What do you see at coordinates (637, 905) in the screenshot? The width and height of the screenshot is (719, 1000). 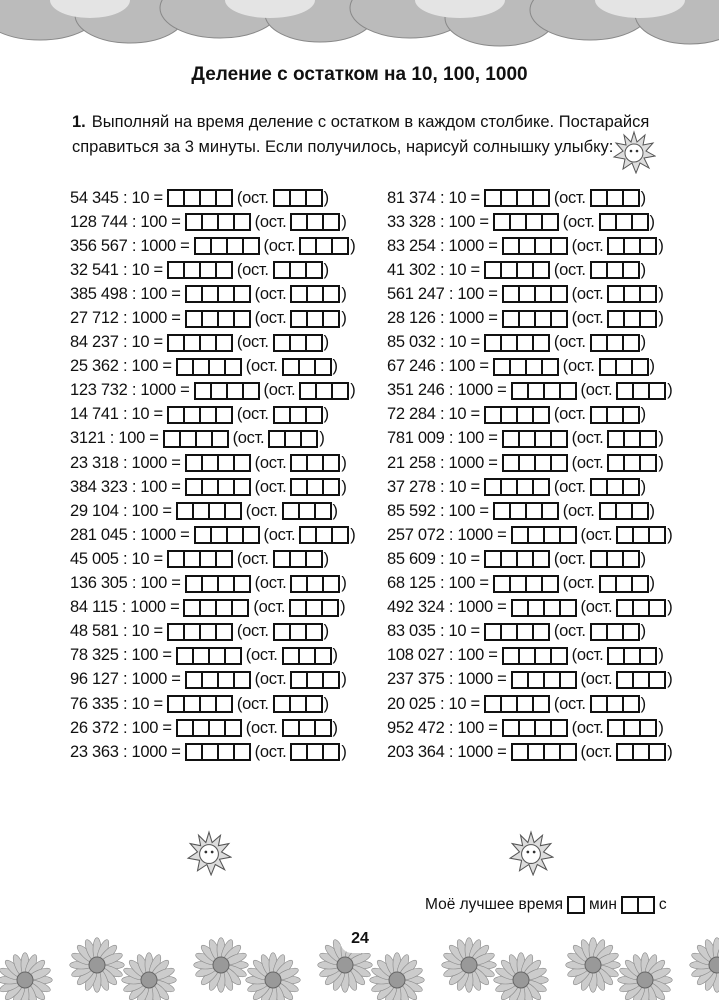 I see `seconds-boxes` at bounding box center [637, 905].